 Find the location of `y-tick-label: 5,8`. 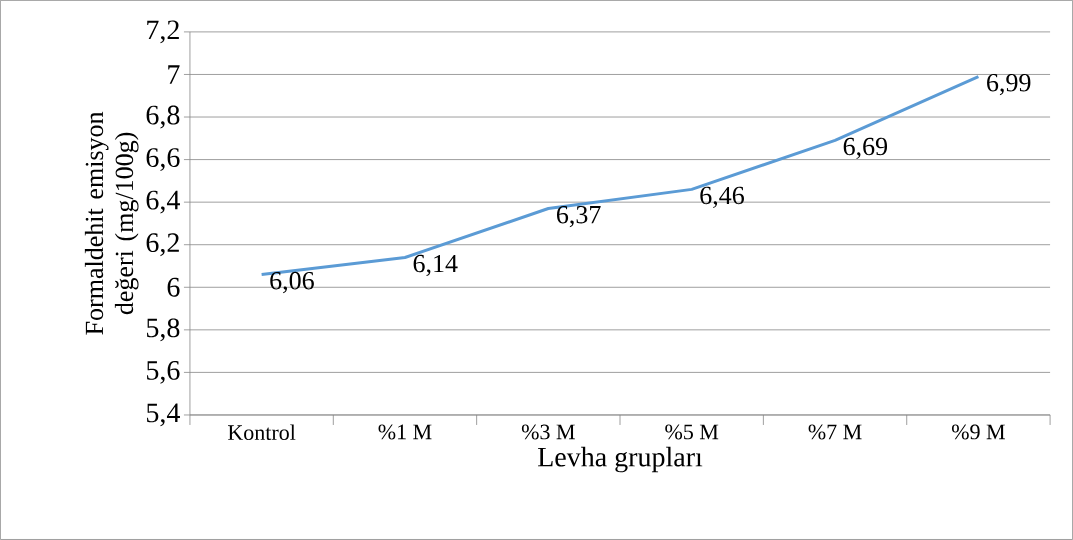

y-tick-label: 5,8 is located at coordinates (163, 330).